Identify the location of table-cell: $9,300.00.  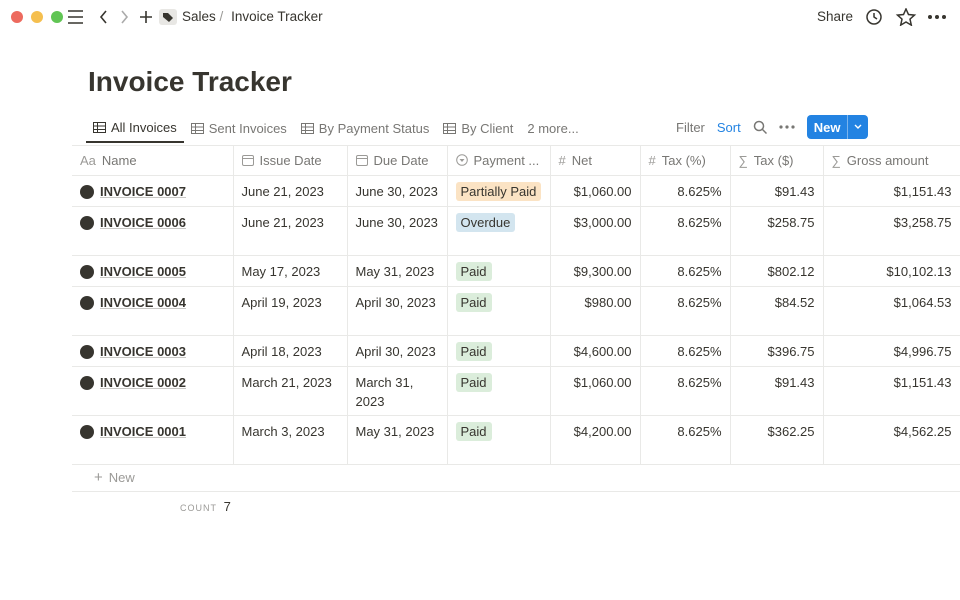
(595, 271).